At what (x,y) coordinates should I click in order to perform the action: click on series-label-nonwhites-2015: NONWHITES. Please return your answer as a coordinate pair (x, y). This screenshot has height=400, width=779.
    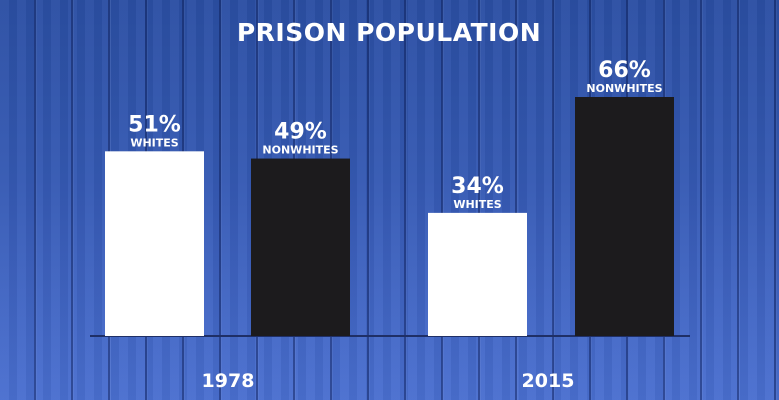
    Looking at the image, I should click on (624, 88).